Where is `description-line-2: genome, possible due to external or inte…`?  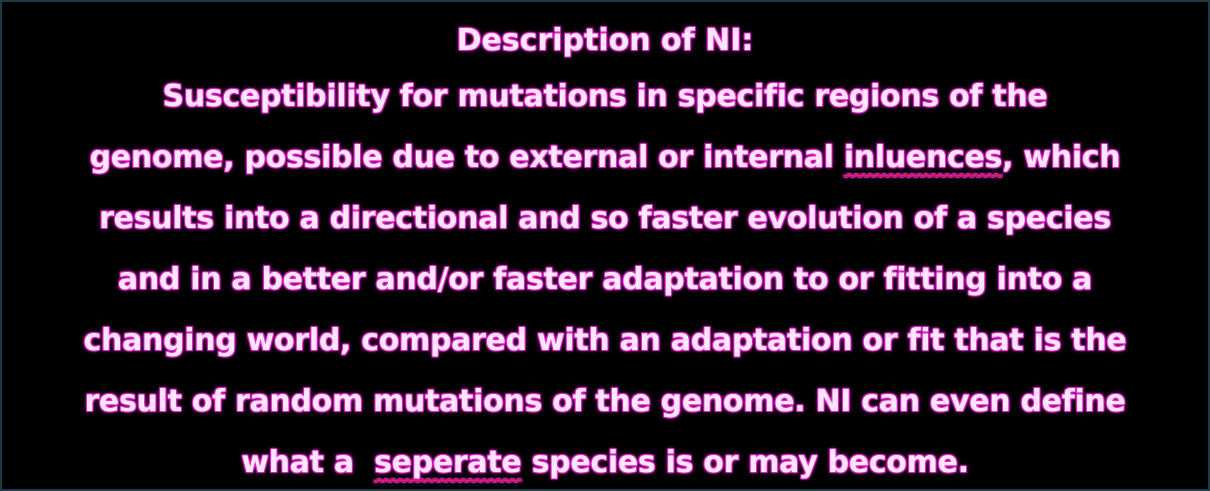
description-line-2: genome, possible due to external or inte… is located at coordinates (605, 157).